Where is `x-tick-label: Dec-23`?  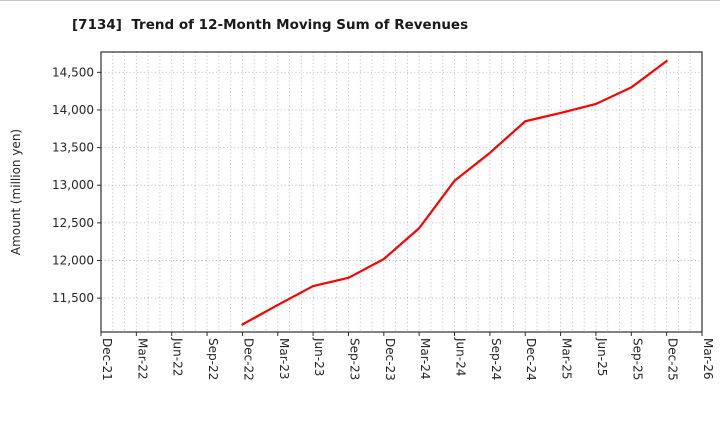
x-tick-label: Dec-23 is located at coordinates (390, 359).